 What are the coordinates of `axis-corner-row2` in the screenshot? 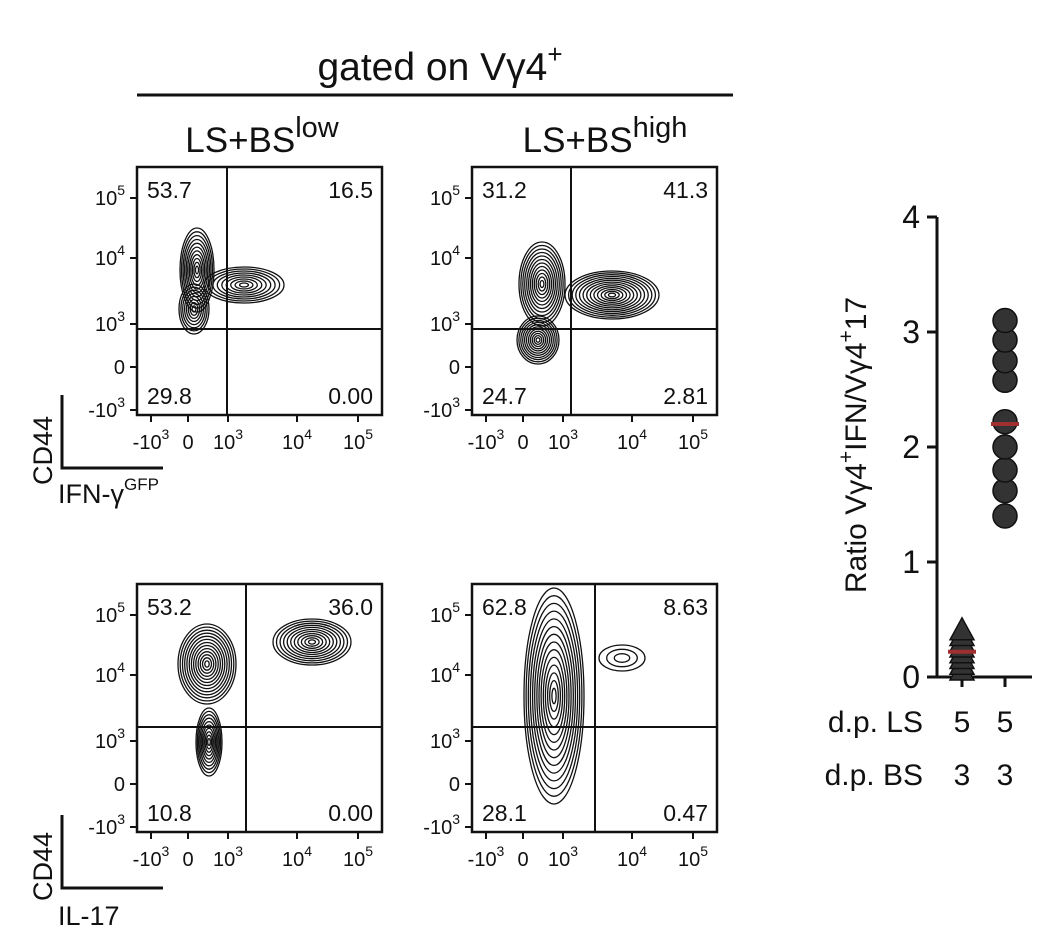 It's located at (111, 852).